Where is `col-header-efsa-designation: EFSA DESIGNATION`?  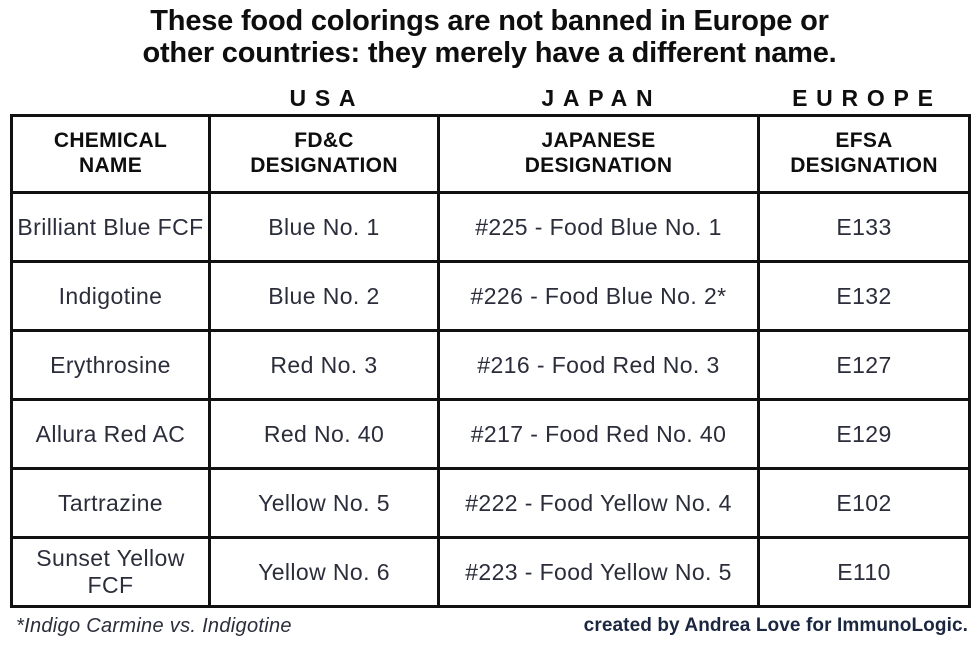
col-header-efsa-designation: EFSA DESIGNATION is located at coordinates (864, 153).